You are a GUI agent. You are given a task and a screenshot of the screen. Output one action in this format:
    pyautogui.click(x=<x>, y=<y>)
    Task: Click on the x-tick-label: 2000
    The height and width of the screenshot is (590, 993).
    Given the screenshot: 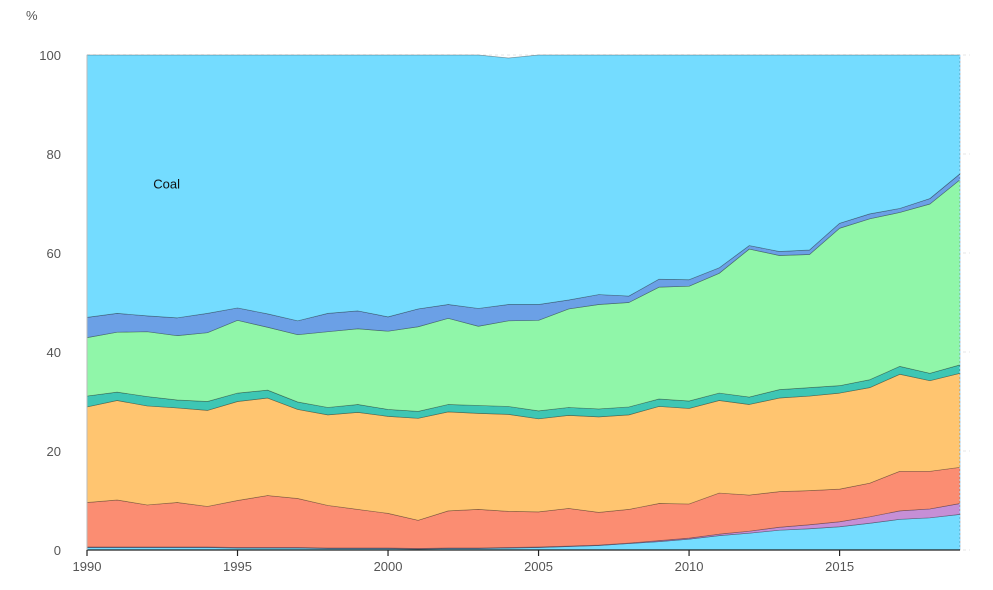 What is the action you would take?
    pyautogui.click(x=388, y=566)
    